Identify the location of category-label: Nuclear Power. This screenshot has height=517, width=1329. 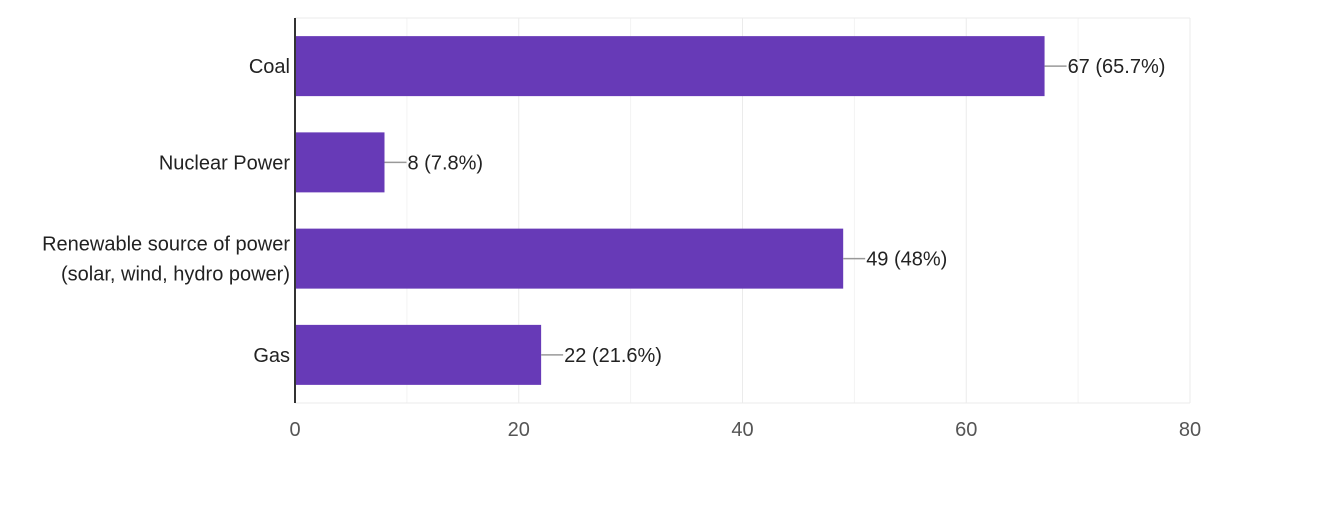
(225, 163).